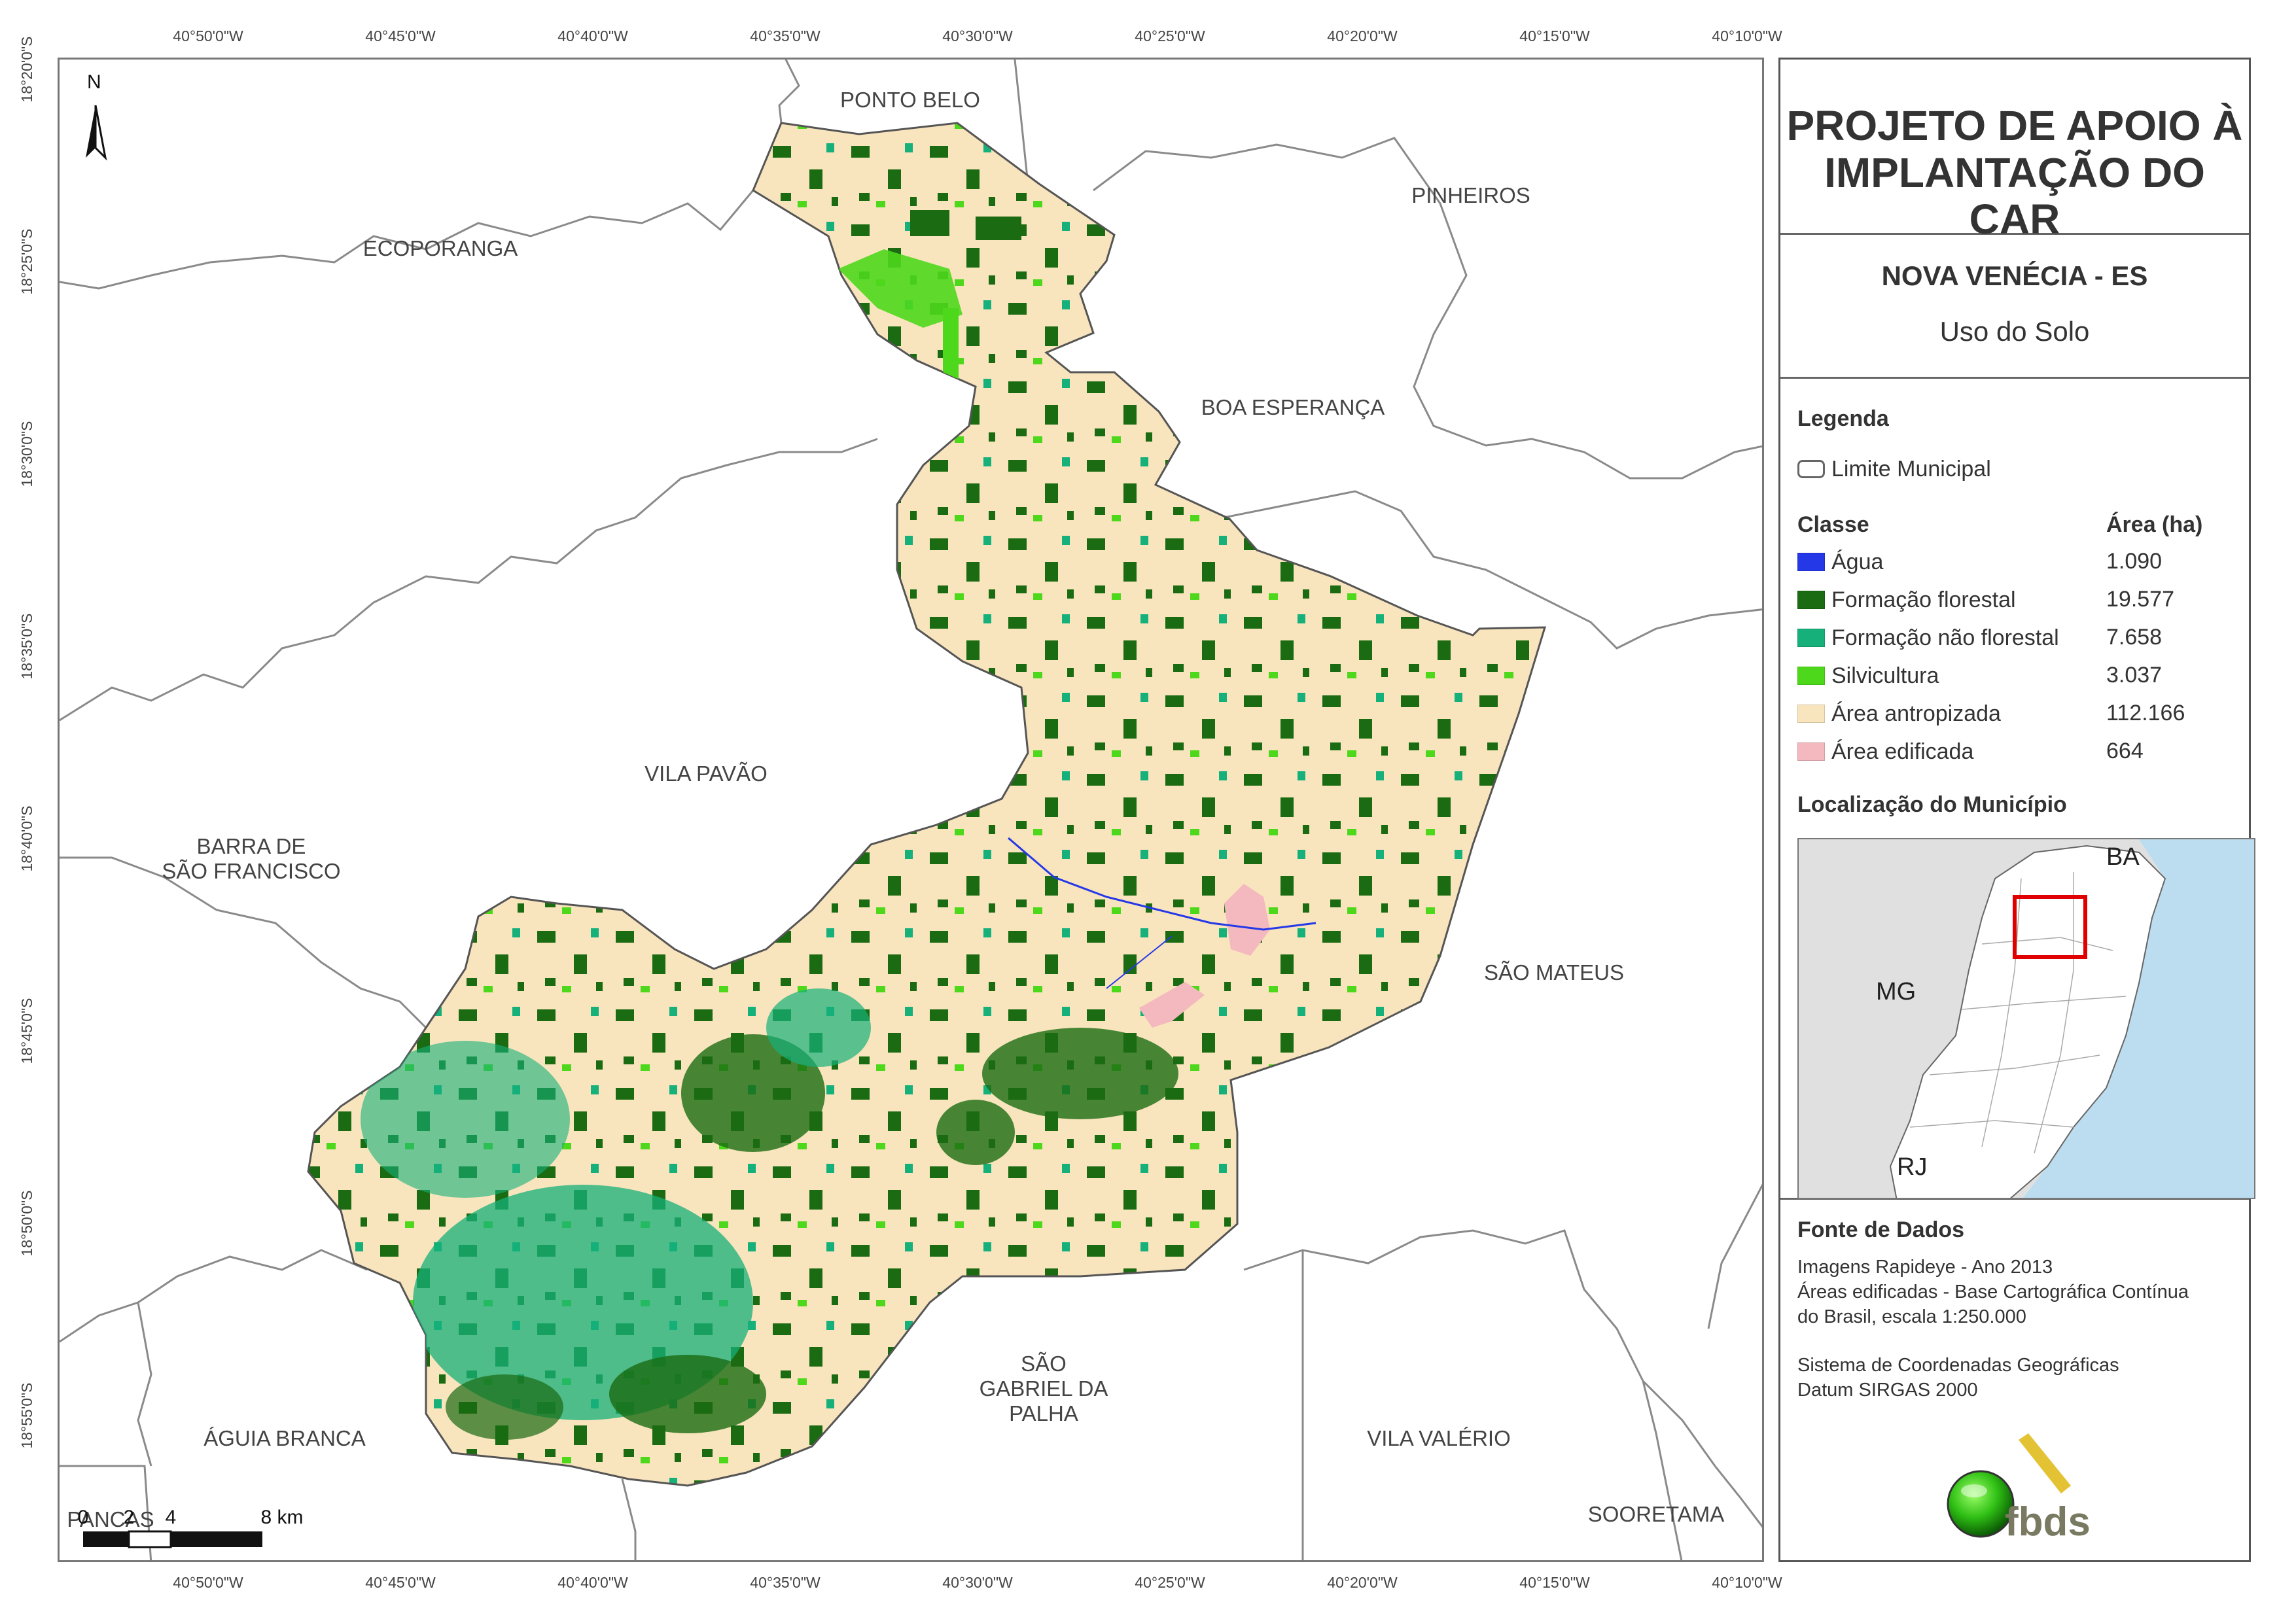  Describe the element at coordinates (26, 1223) in the screenshot. I see `latitude-label: 18°50'0"S` at that location.